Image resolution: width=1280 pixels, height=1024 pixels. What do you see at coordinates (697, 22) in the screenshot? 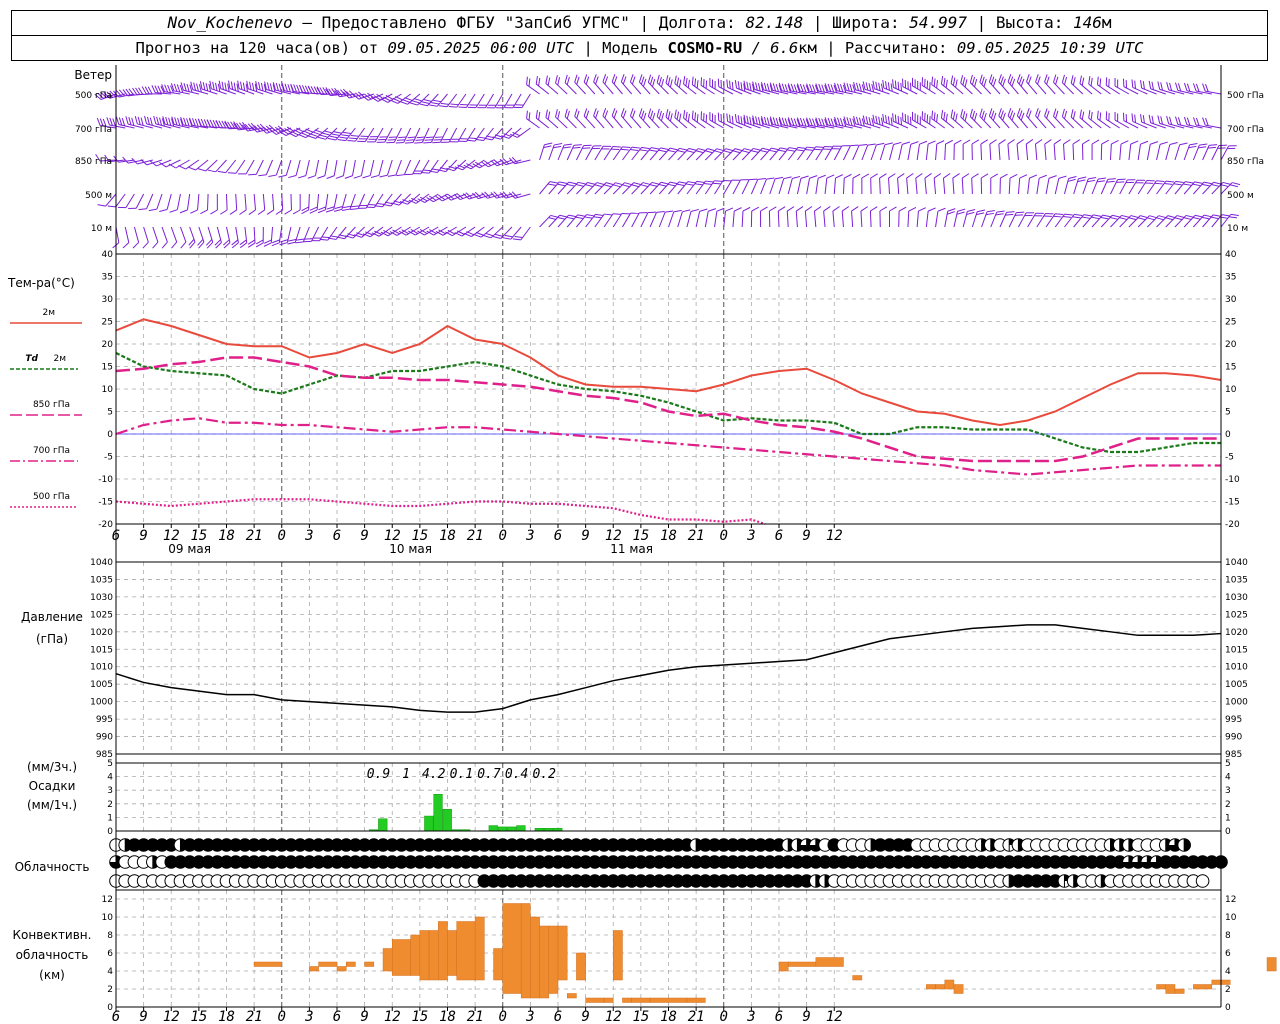
I see `longitude-label: Долгота:` at bounding box center [697, 22].